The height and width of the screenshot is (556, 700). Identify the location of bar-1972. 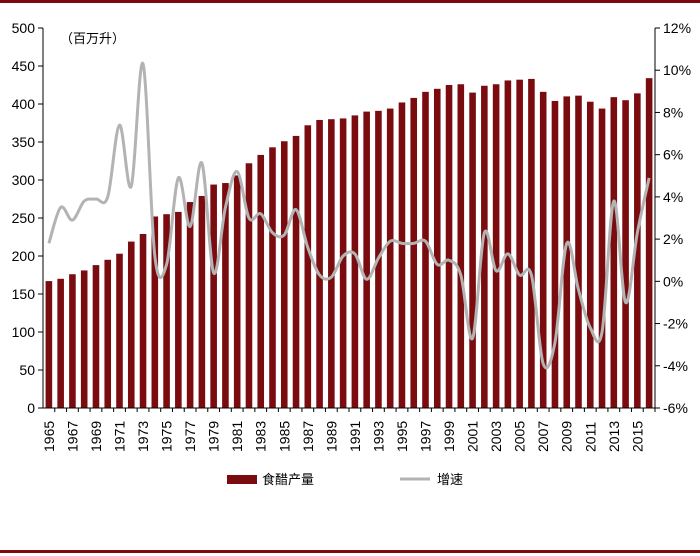
(131, 324).